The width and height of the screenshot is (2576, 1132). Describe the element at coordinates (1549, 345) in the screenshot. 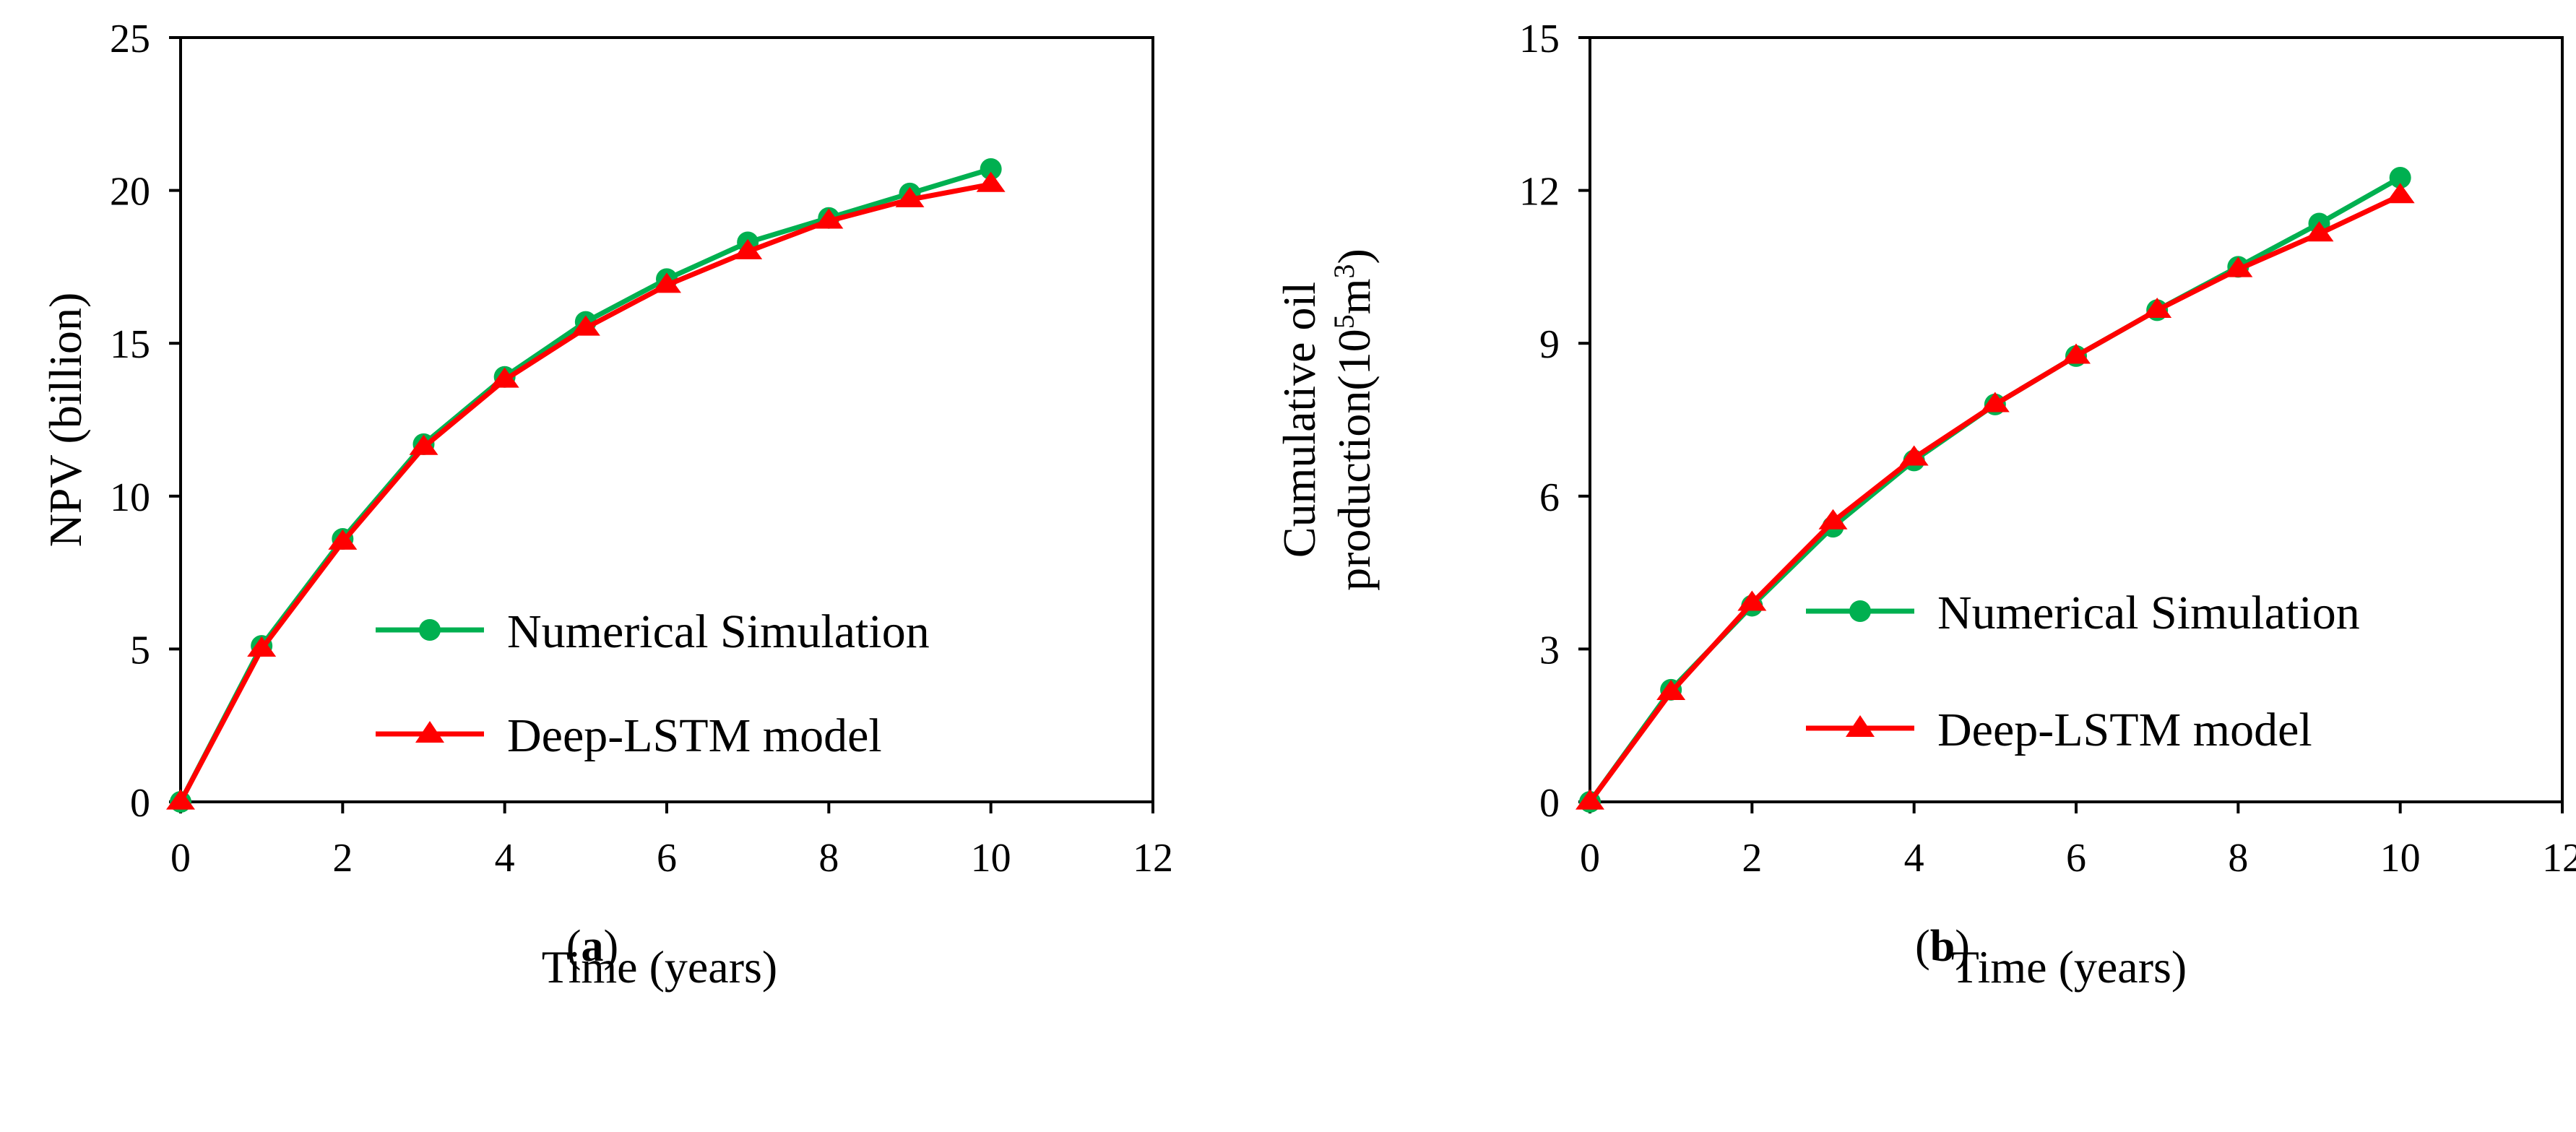

I see `y-tick-label: 9` at that location.